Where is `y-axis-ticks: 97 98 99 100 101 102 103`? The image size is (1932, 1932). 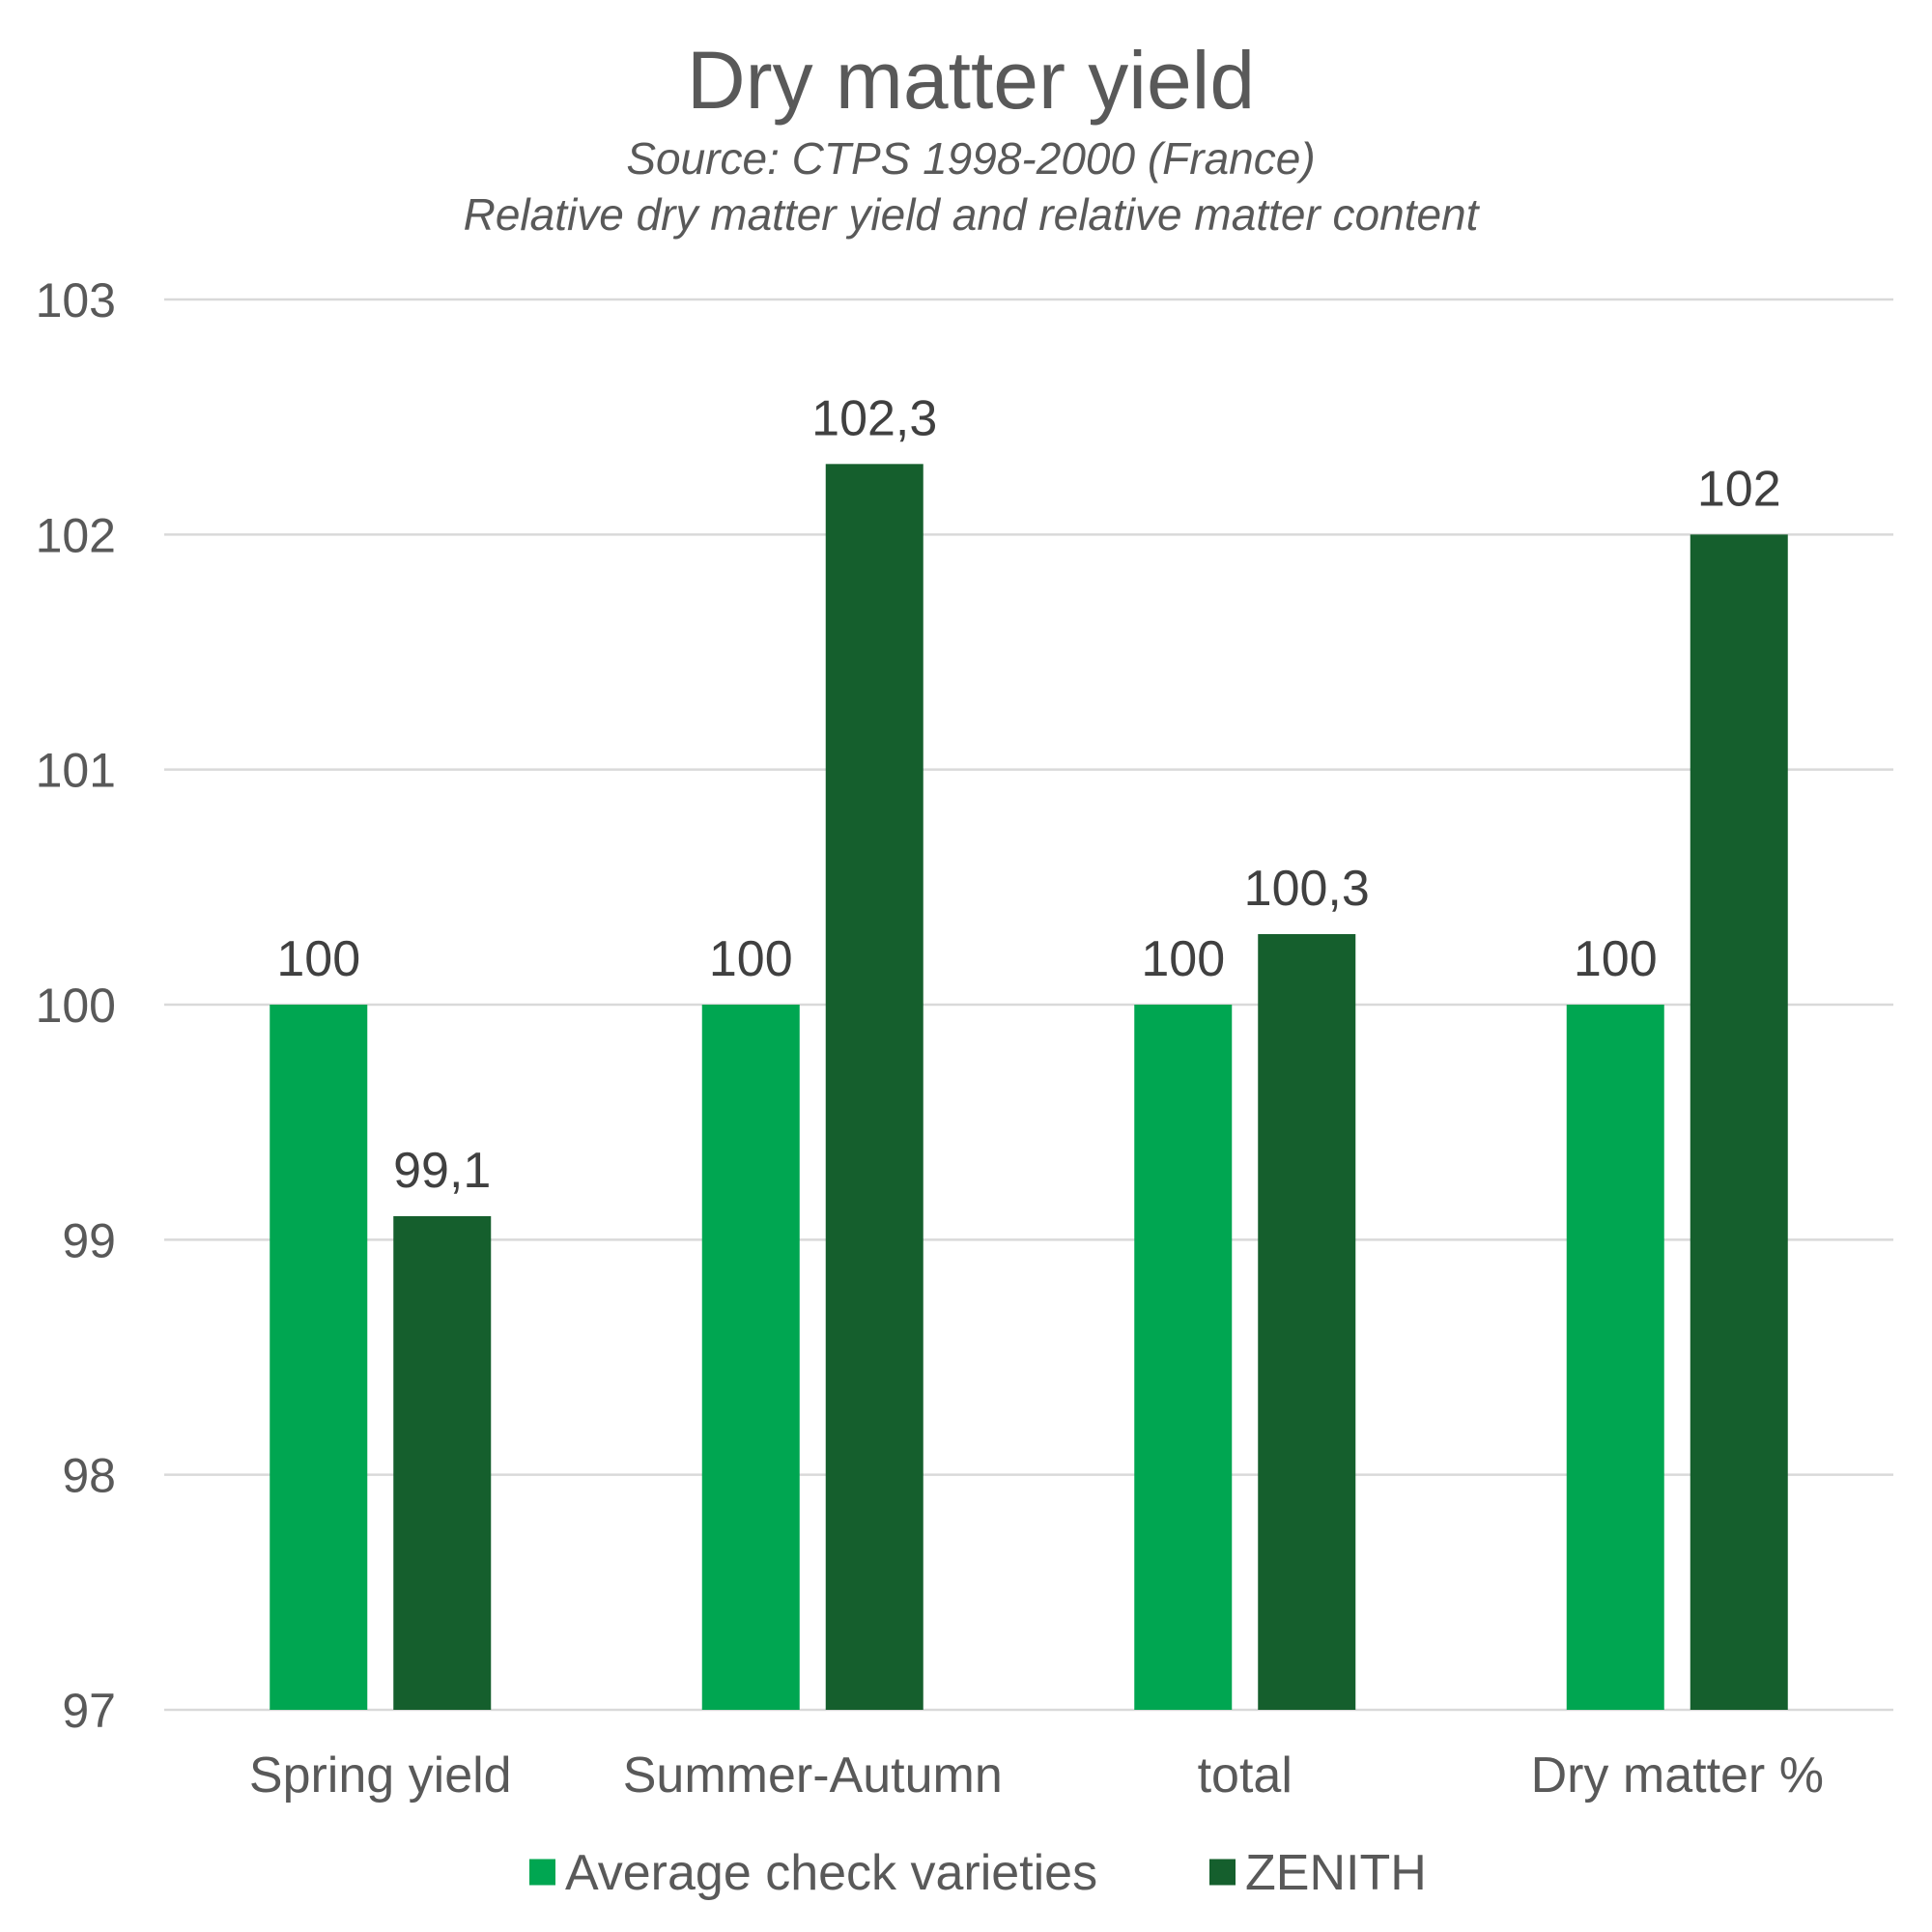
y-axis-ticks: 97 98 99 100 101 102 103 is located at coordinates (76, 1005).